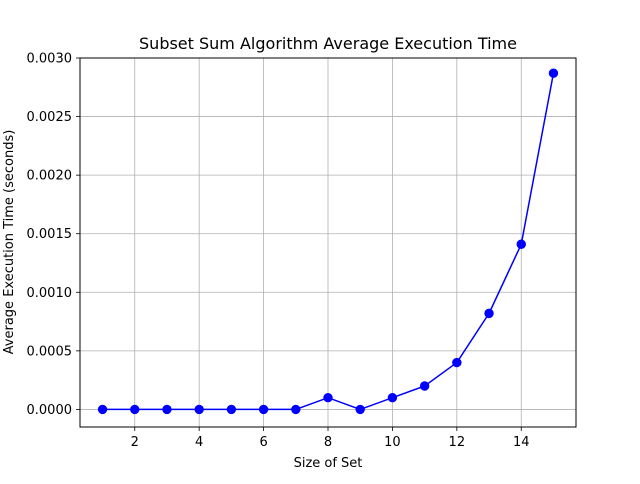  Describe the element at coordinates (457, 442) in the screenshot. I see `x-tick-label: 12` at that location.